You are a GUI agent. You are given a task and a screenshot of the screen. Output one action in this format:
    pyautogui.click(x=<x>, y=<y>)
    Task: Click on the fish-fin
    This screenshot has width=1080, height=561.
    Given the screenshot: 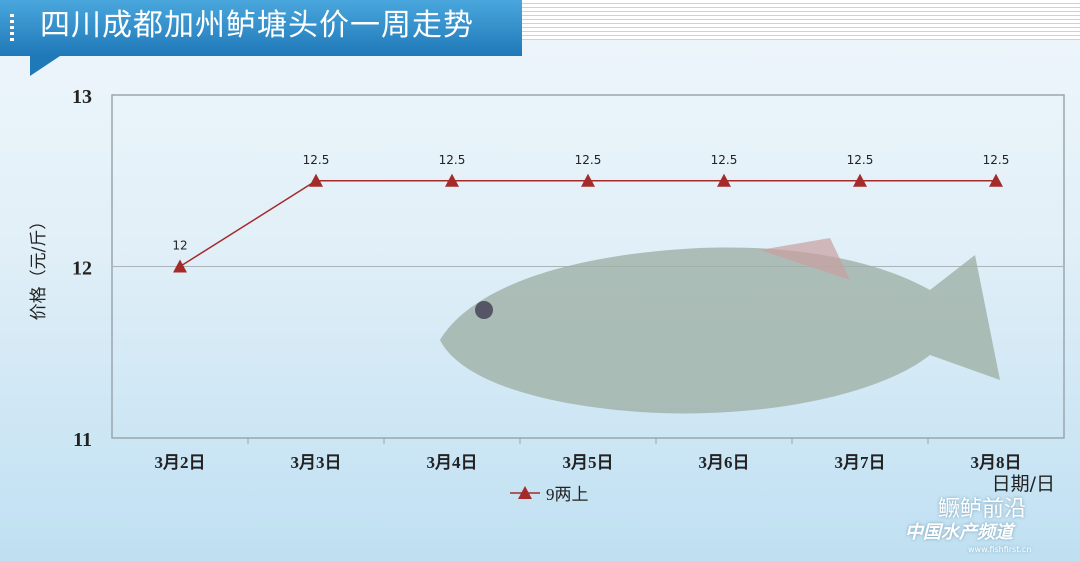 What is the action you would take?
    pyautogui.click(x=805, y=259)
    